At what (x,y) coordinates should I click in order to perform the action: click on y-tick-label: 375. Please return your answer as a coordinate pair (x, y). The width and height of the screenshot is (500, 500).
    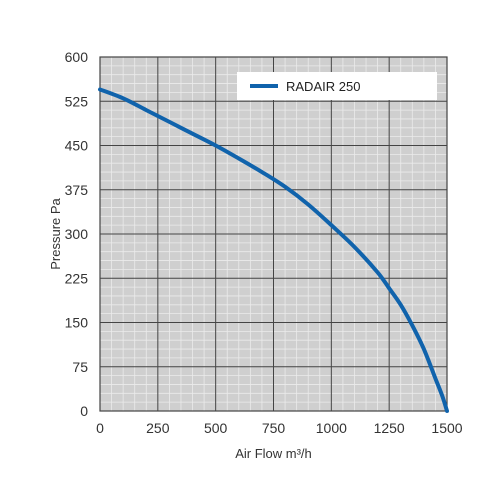
    Looking at the image, I should click on (77, 190).